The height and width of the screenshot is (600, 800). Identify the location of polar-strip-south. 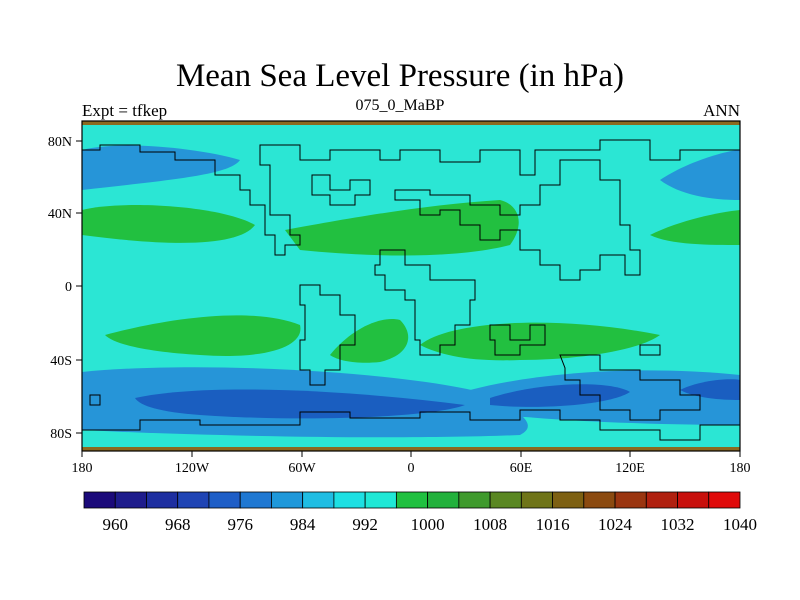
(411, 449).